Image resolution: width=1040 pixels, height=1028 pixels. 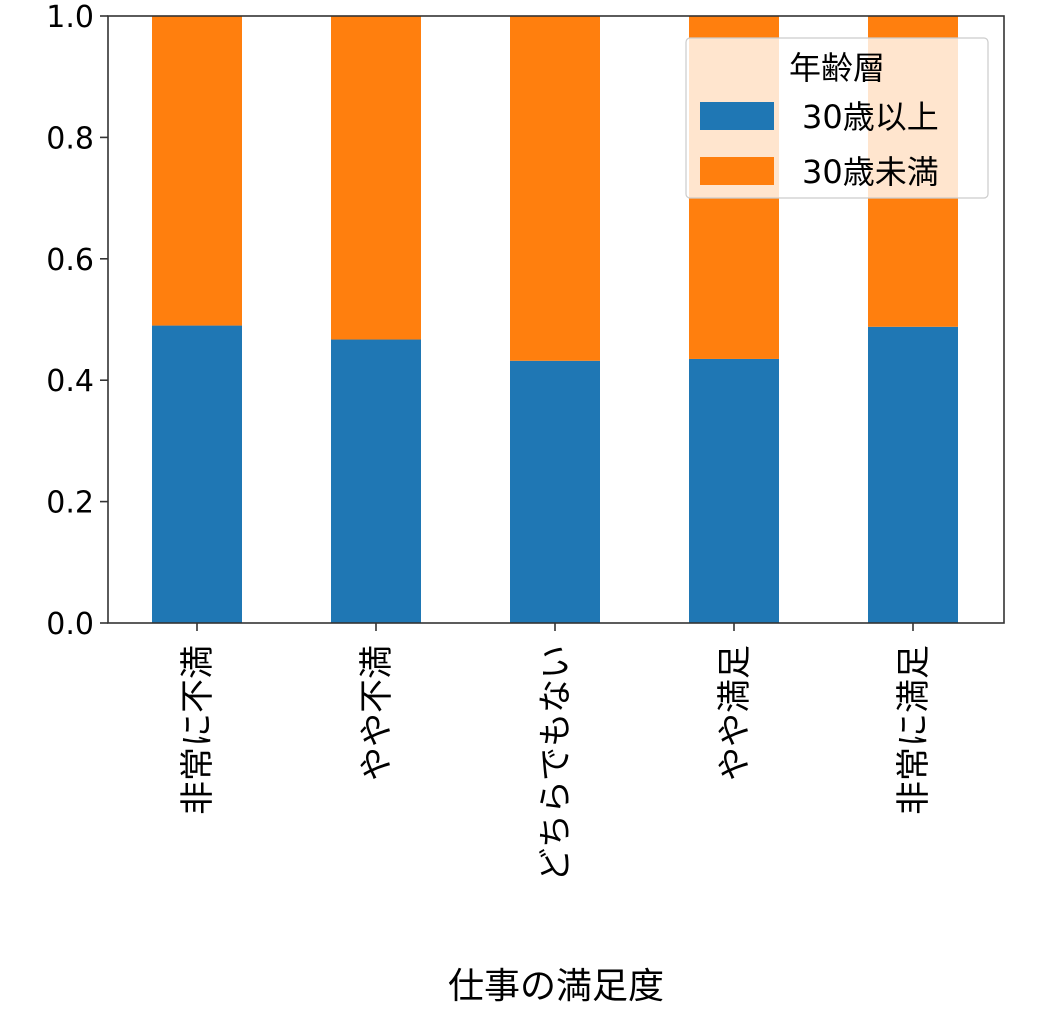 What do you see at coordinates (837, 68) in the screenshot?
I see `legend-title: 年齢層` at bounding box center [837, 68].